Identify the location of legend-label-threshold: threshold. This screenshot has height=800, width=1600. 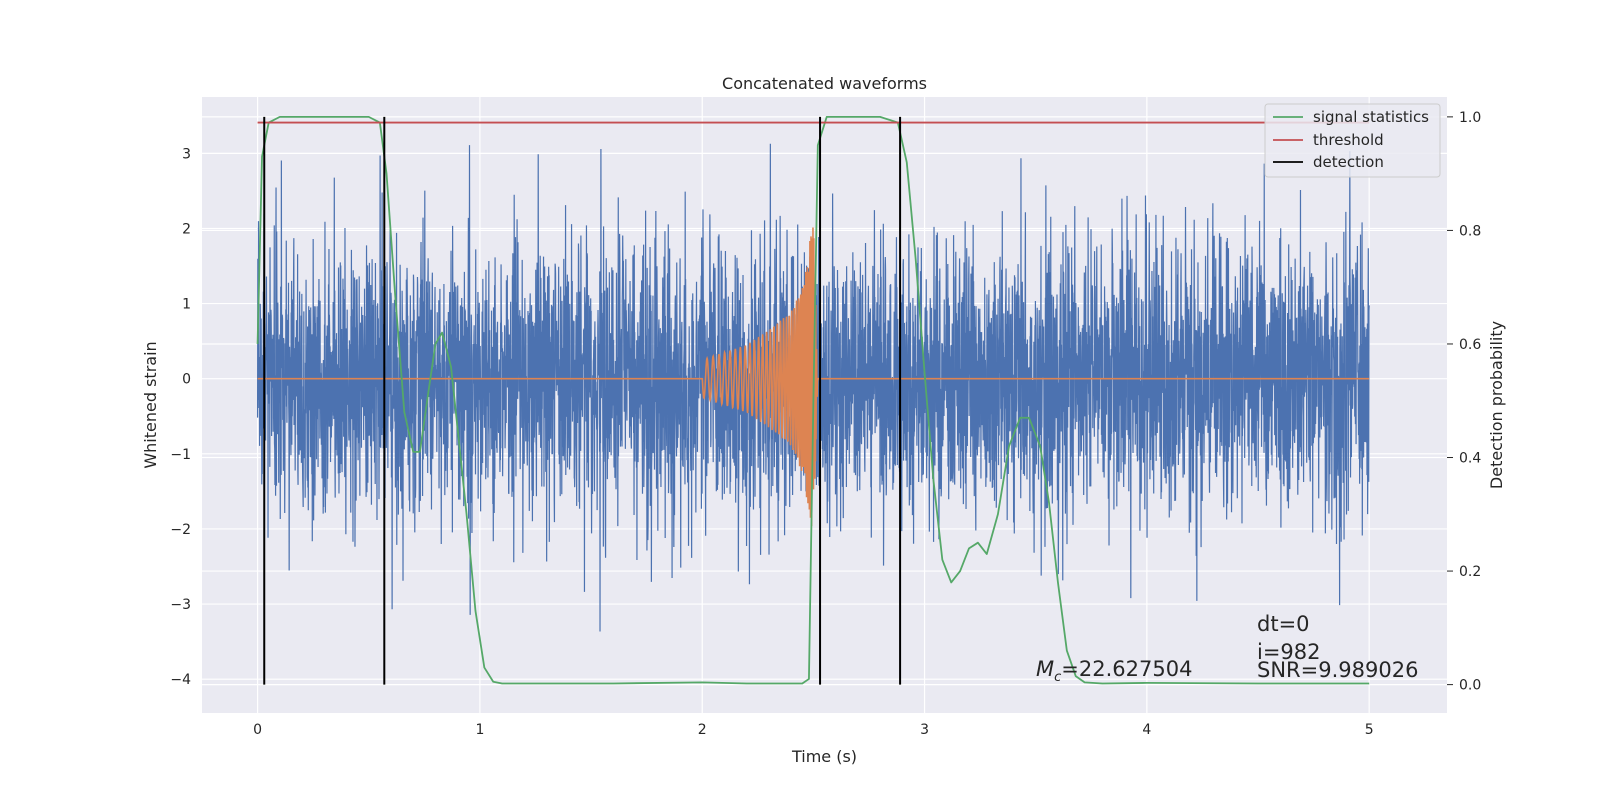
(1348, 140).